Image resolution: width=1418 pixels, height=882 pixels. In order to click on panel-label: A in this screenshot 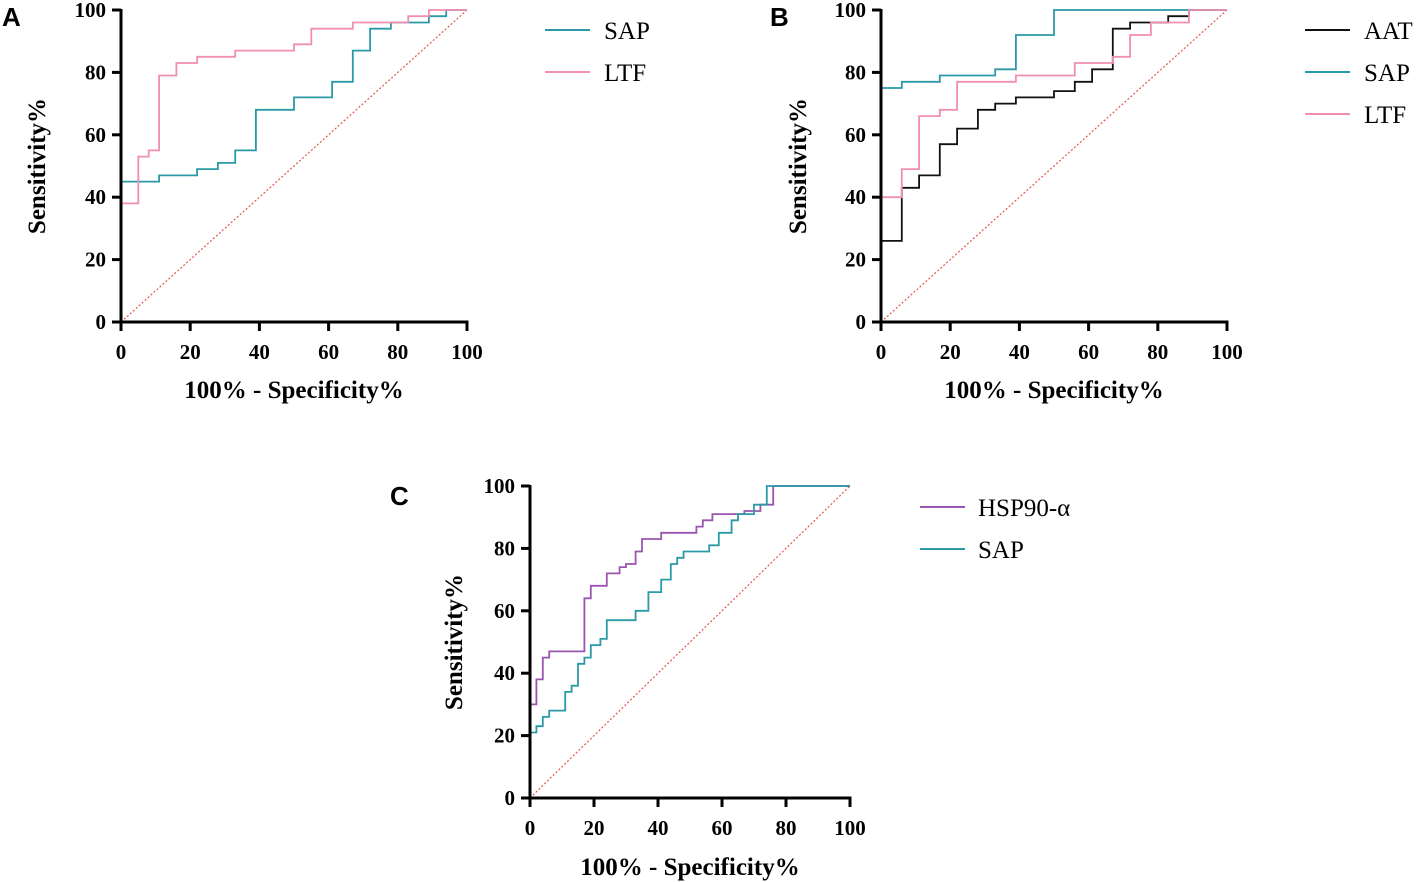, I will do `click(11, 17)`.